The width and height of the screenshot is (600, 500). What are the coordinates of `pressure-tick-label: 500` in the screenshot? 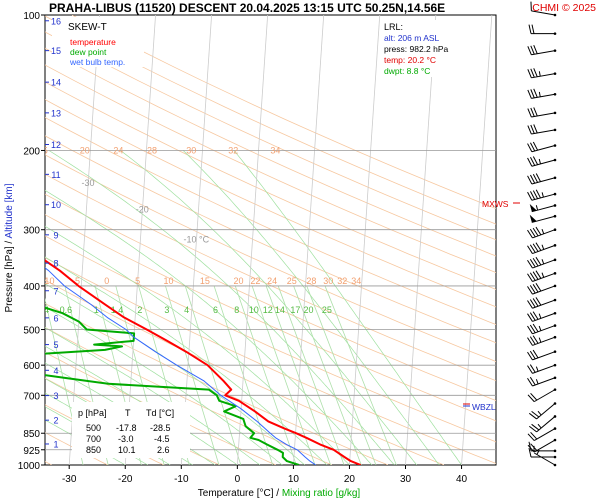 It's located at (31, 331).